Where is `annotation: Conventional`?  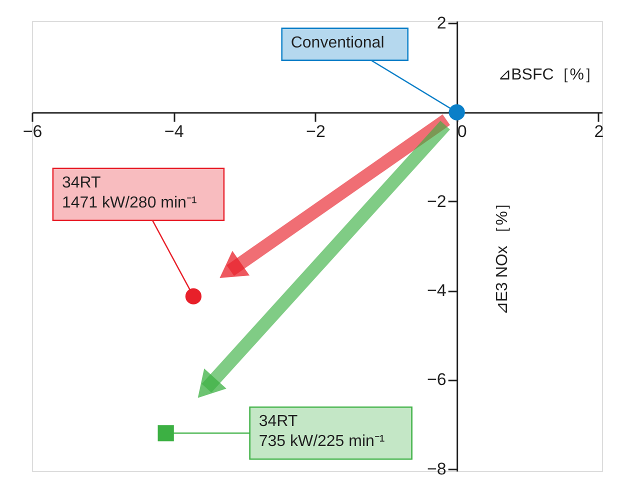 annotation: Conventional is located at coordinates (337, 43).